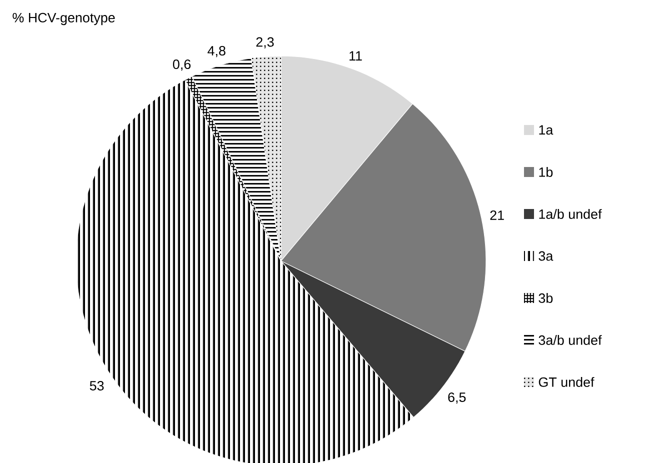 This screenshot has width=647, height=463. What do you see at coordinates (546, 256) in the screenshot?
I see `legend-label: 3a` at bounding box center [546, 256].